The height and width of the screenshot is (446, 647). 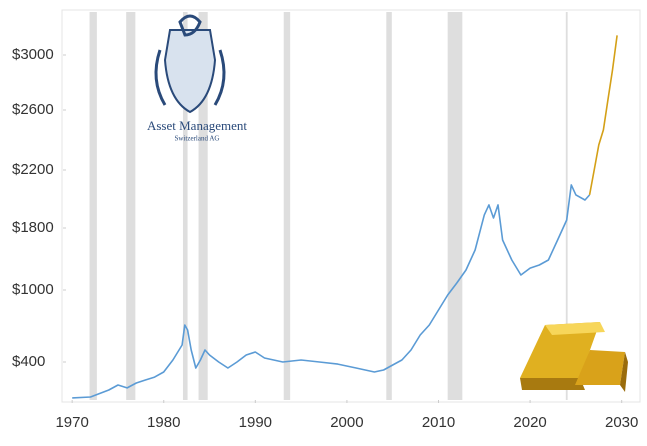 I want to click on x-tick-label: 2020, so click(x=529, y=422).